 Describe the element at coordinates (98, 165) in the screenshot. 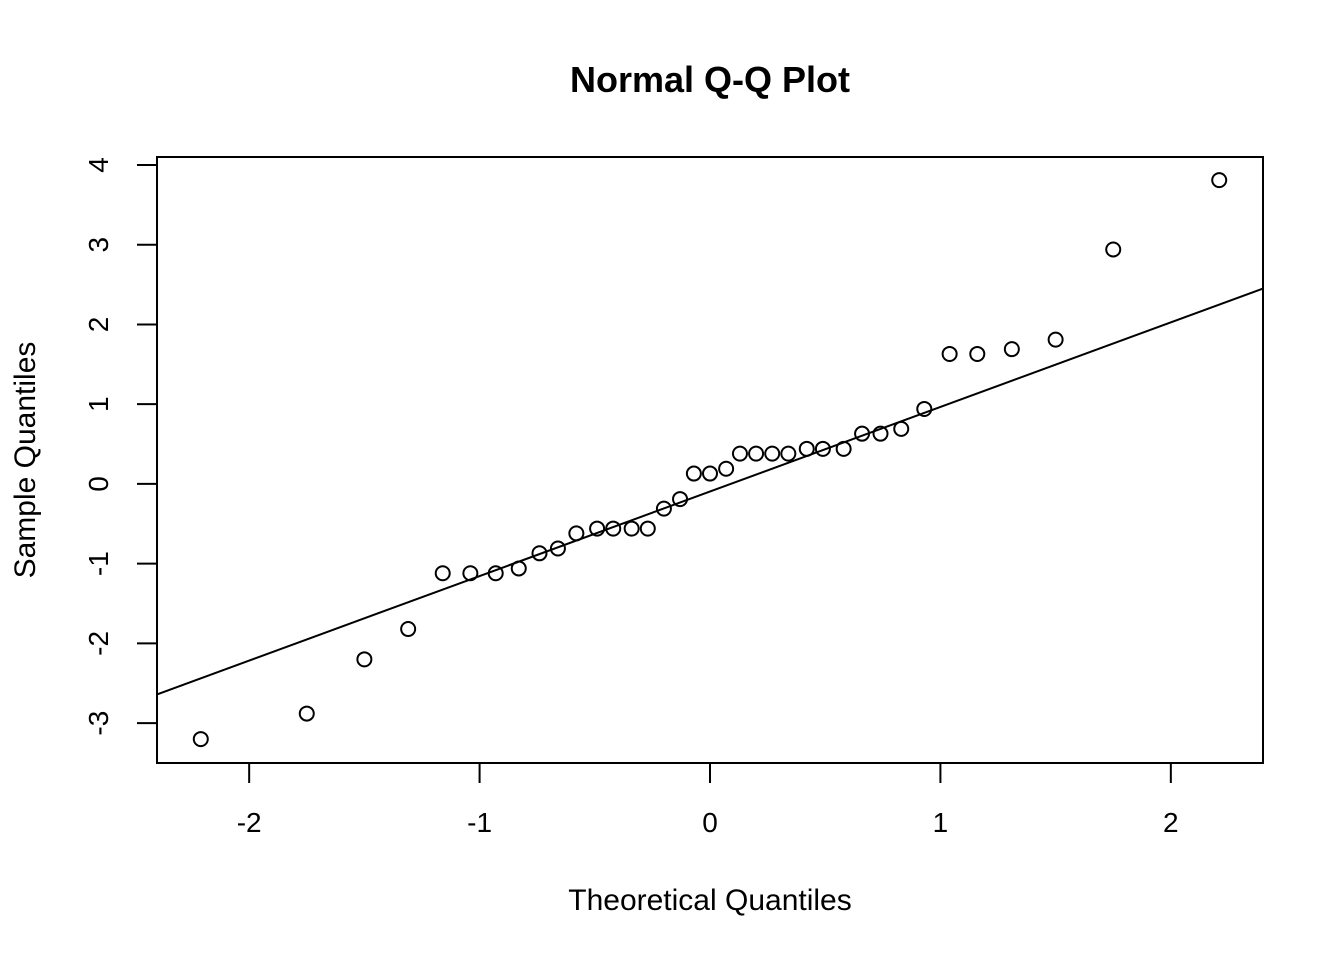

I see `y-tick-label: 4` at that location.